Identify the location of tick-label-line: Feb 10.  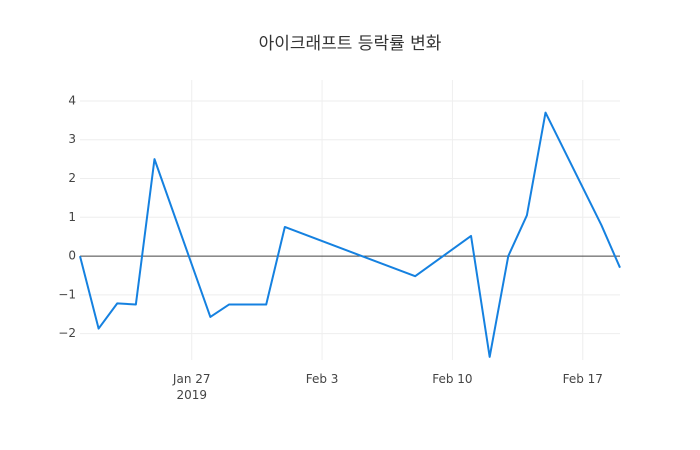
(452, 379).